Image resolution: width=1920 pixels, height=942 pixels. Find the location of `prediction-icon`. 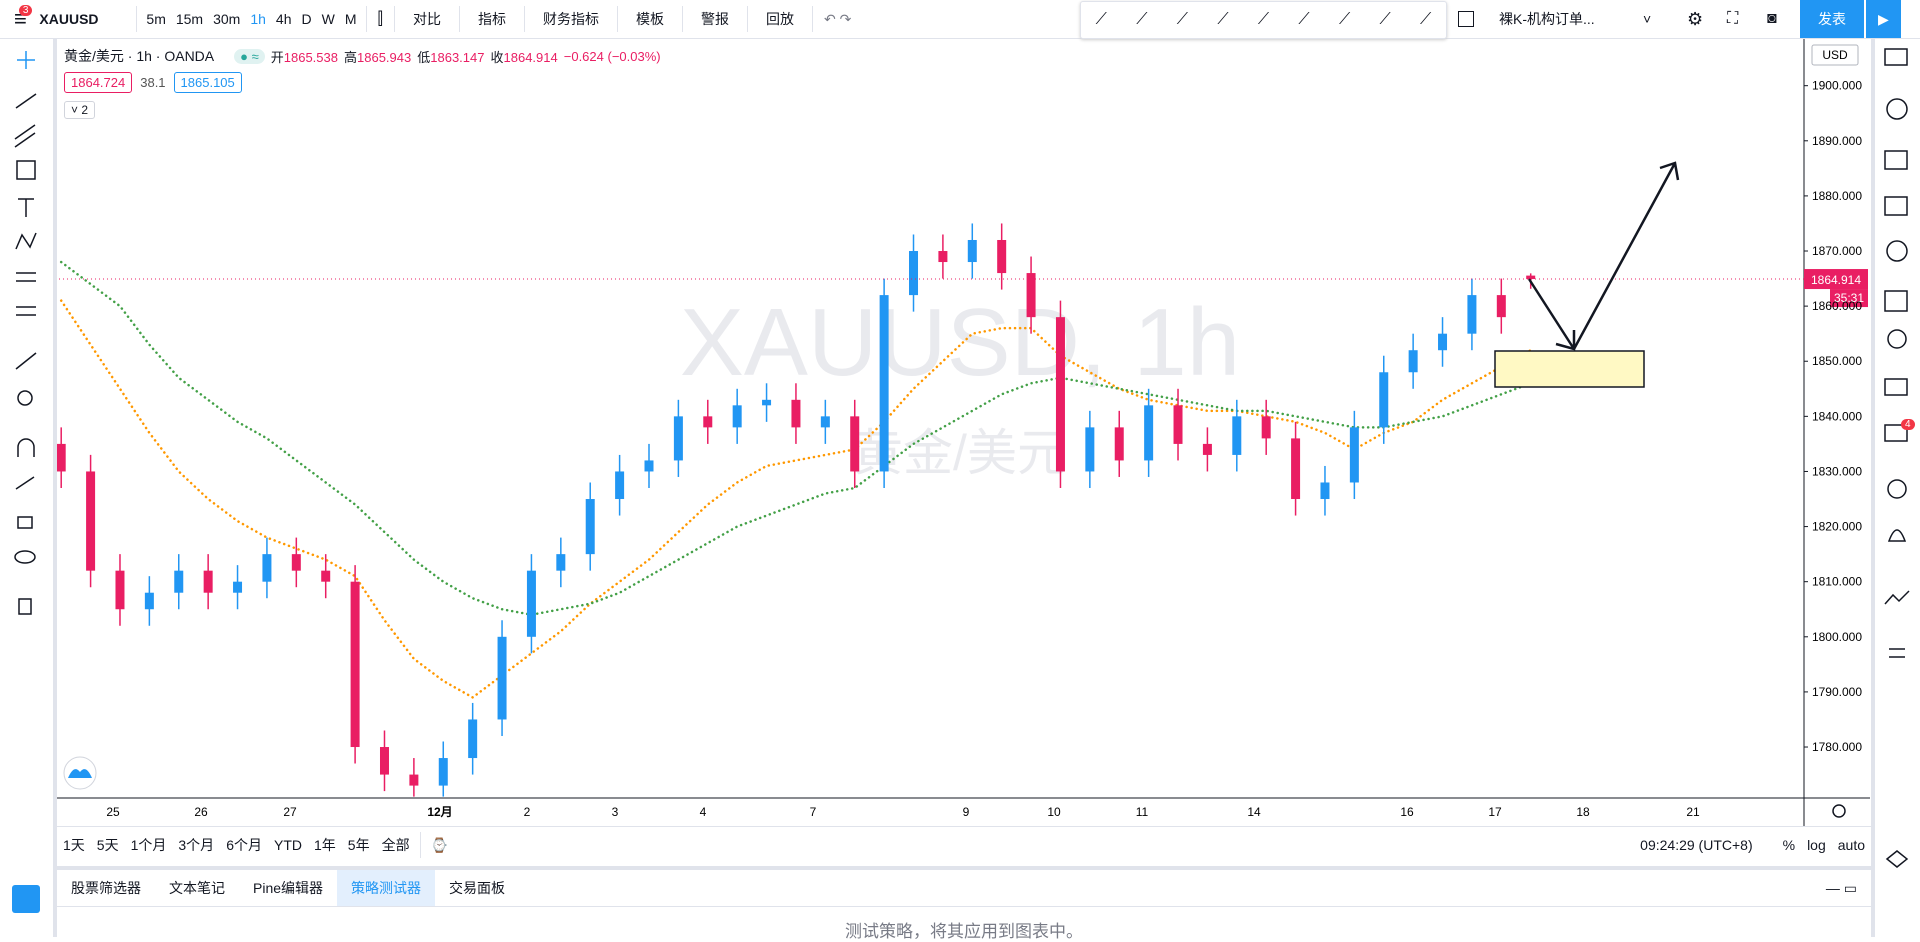

prediction-icon is located at coordinates (26, 277).